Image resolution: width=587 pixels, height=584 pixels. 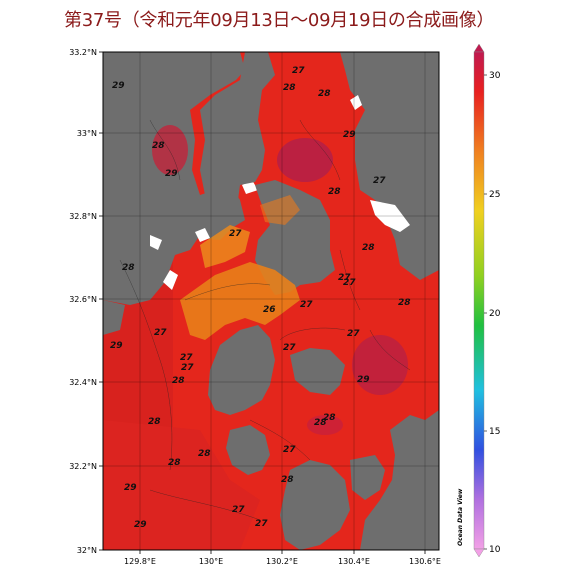 What do you see at coordinates (479, 300) in the screenshot?
I see `colorbar-gradient` at bounding box center [479, 300].